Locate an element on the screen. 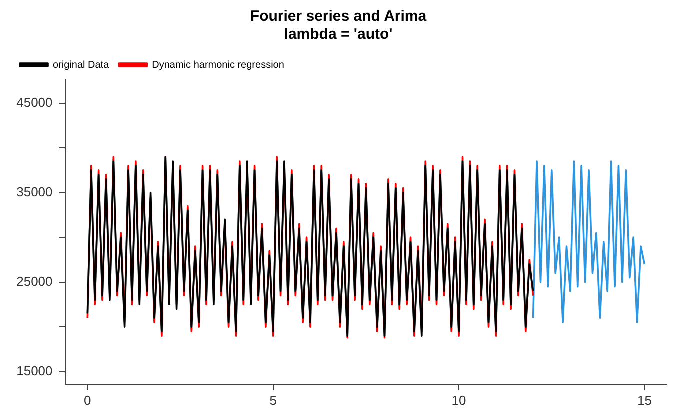 Image resolution: width=675 pixels, height=412 pixels. x-tick-label: 5 is located at coordinates (273, 400).